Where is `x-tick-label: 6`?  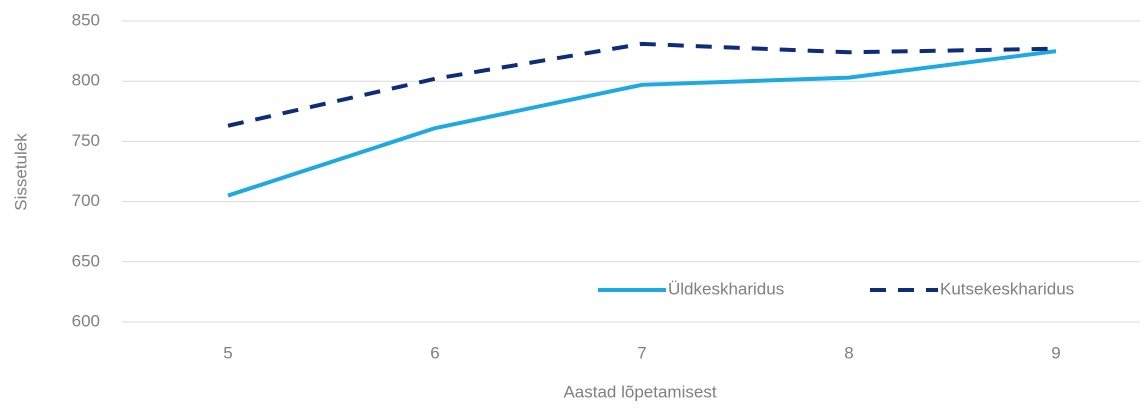 x-tick-label: 6 is located at coordinates (434, 352).